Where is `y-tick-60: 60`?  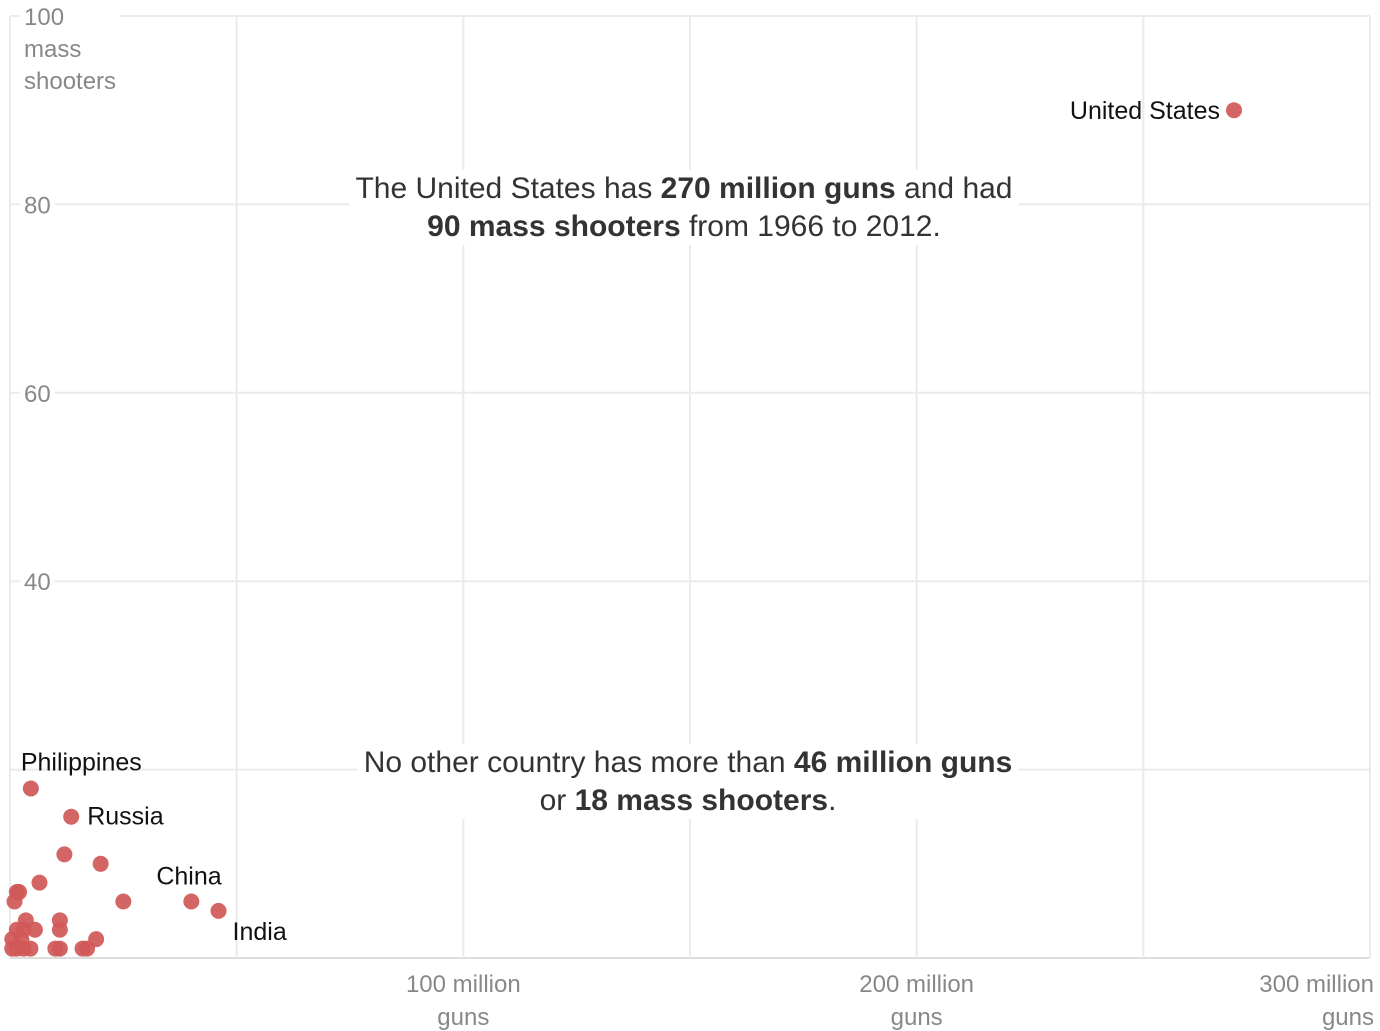
y-tick-60: 60 is located at coordinates (37, 394).